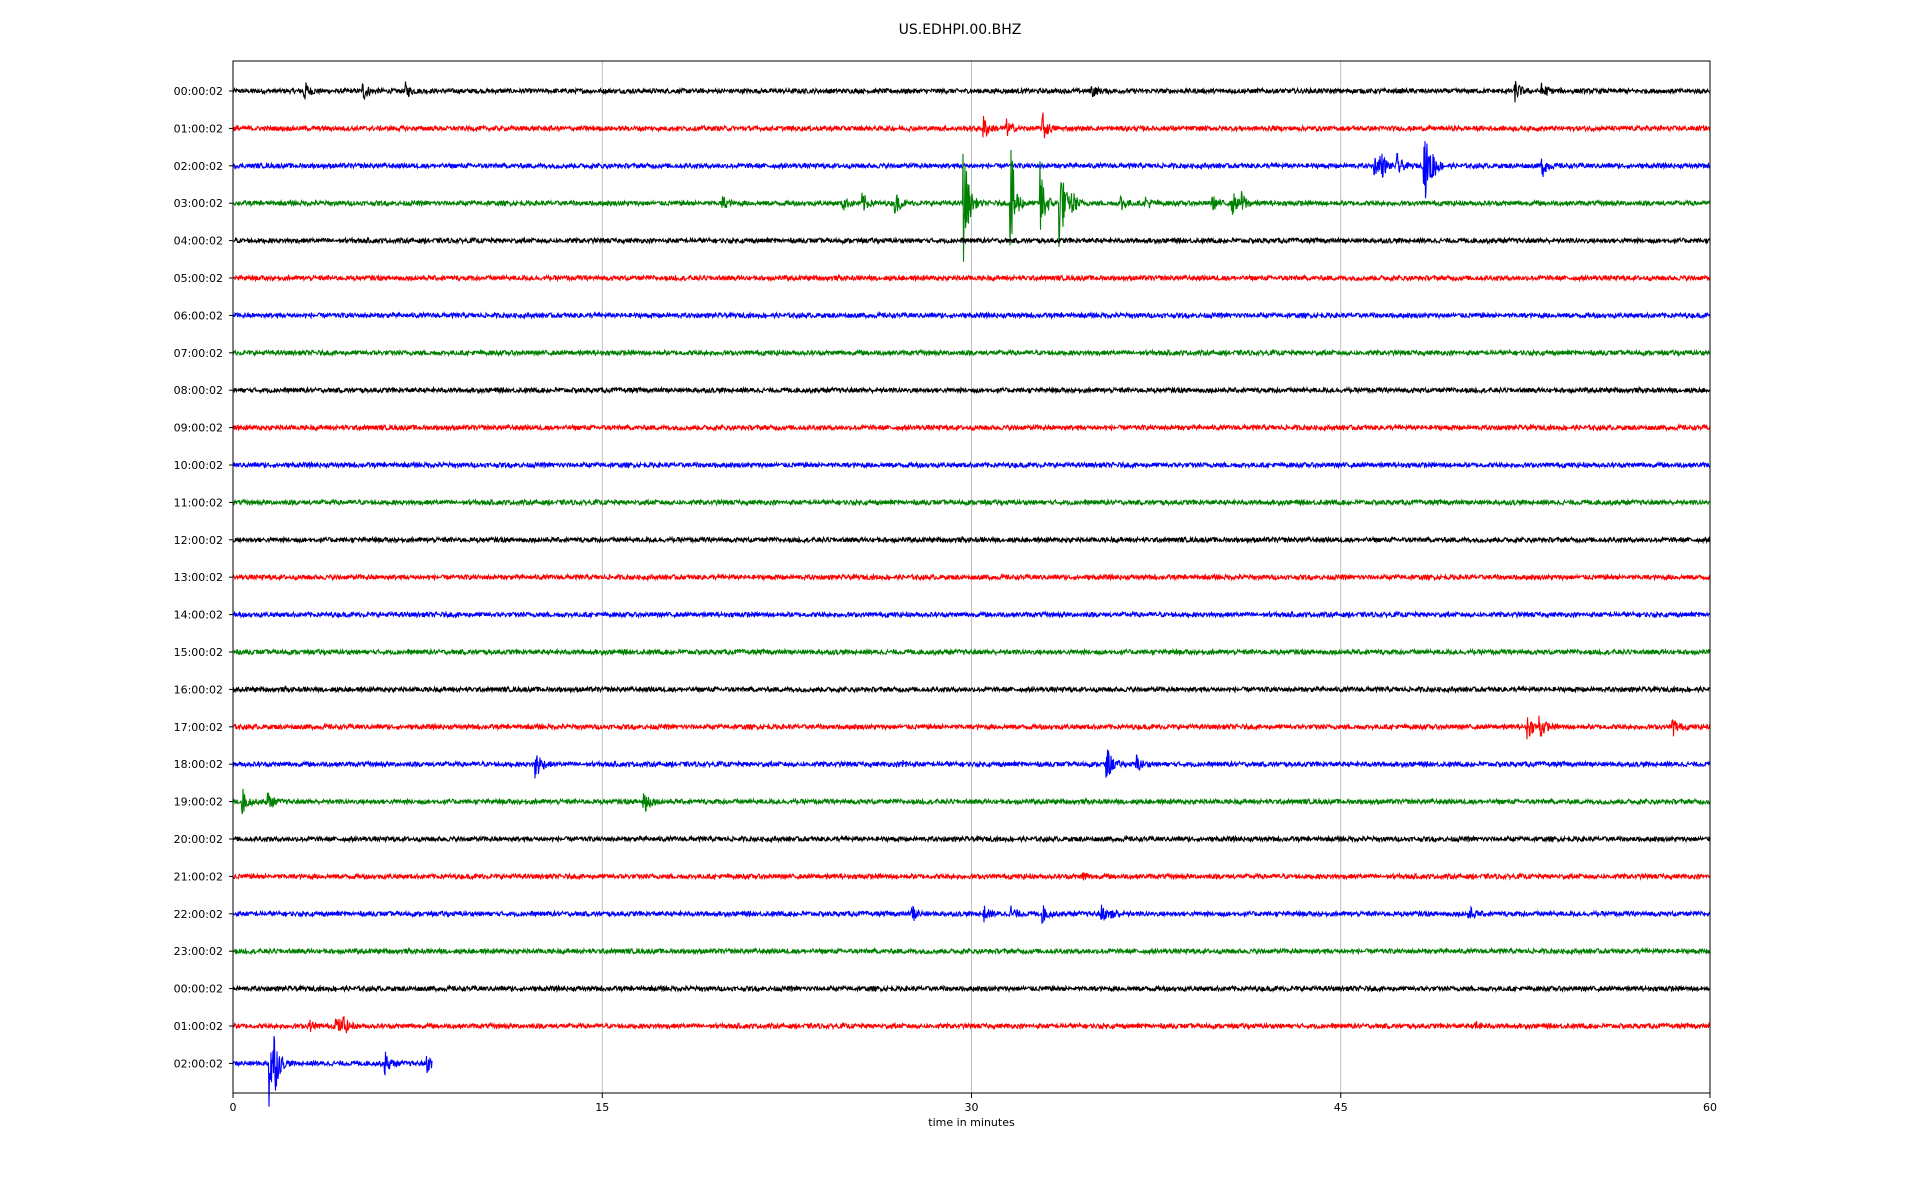  Describe the element at coordinates (198, 315) in the screenshot. I see `y-tick-label: 06:00:02` at that location.